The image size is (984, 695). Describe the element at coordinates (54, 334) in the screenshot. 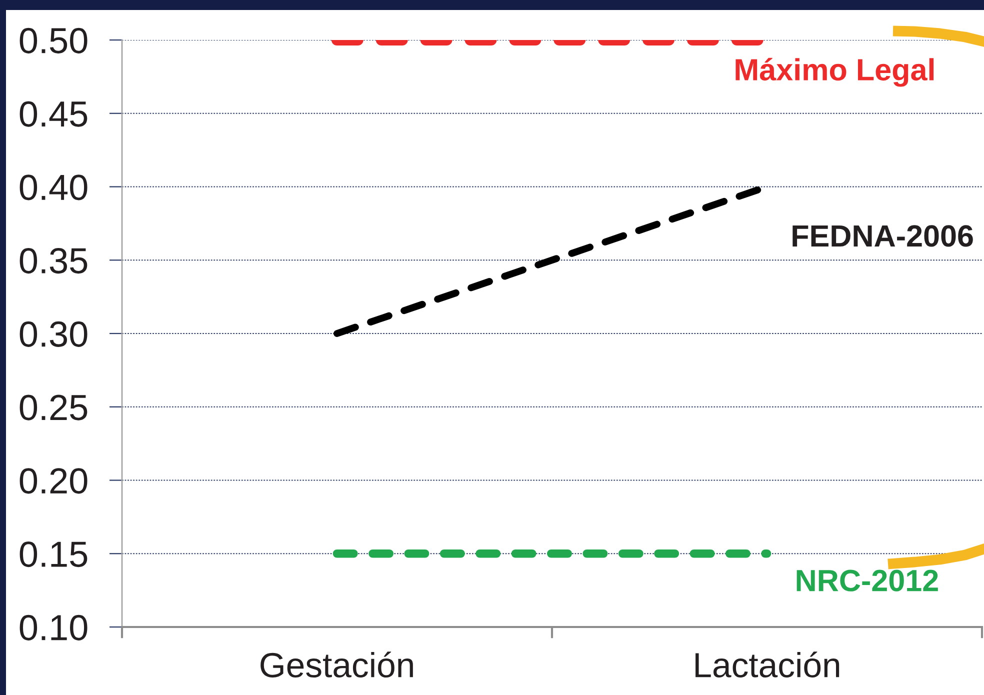

I see `y-tick-label: 0.30` at that location.